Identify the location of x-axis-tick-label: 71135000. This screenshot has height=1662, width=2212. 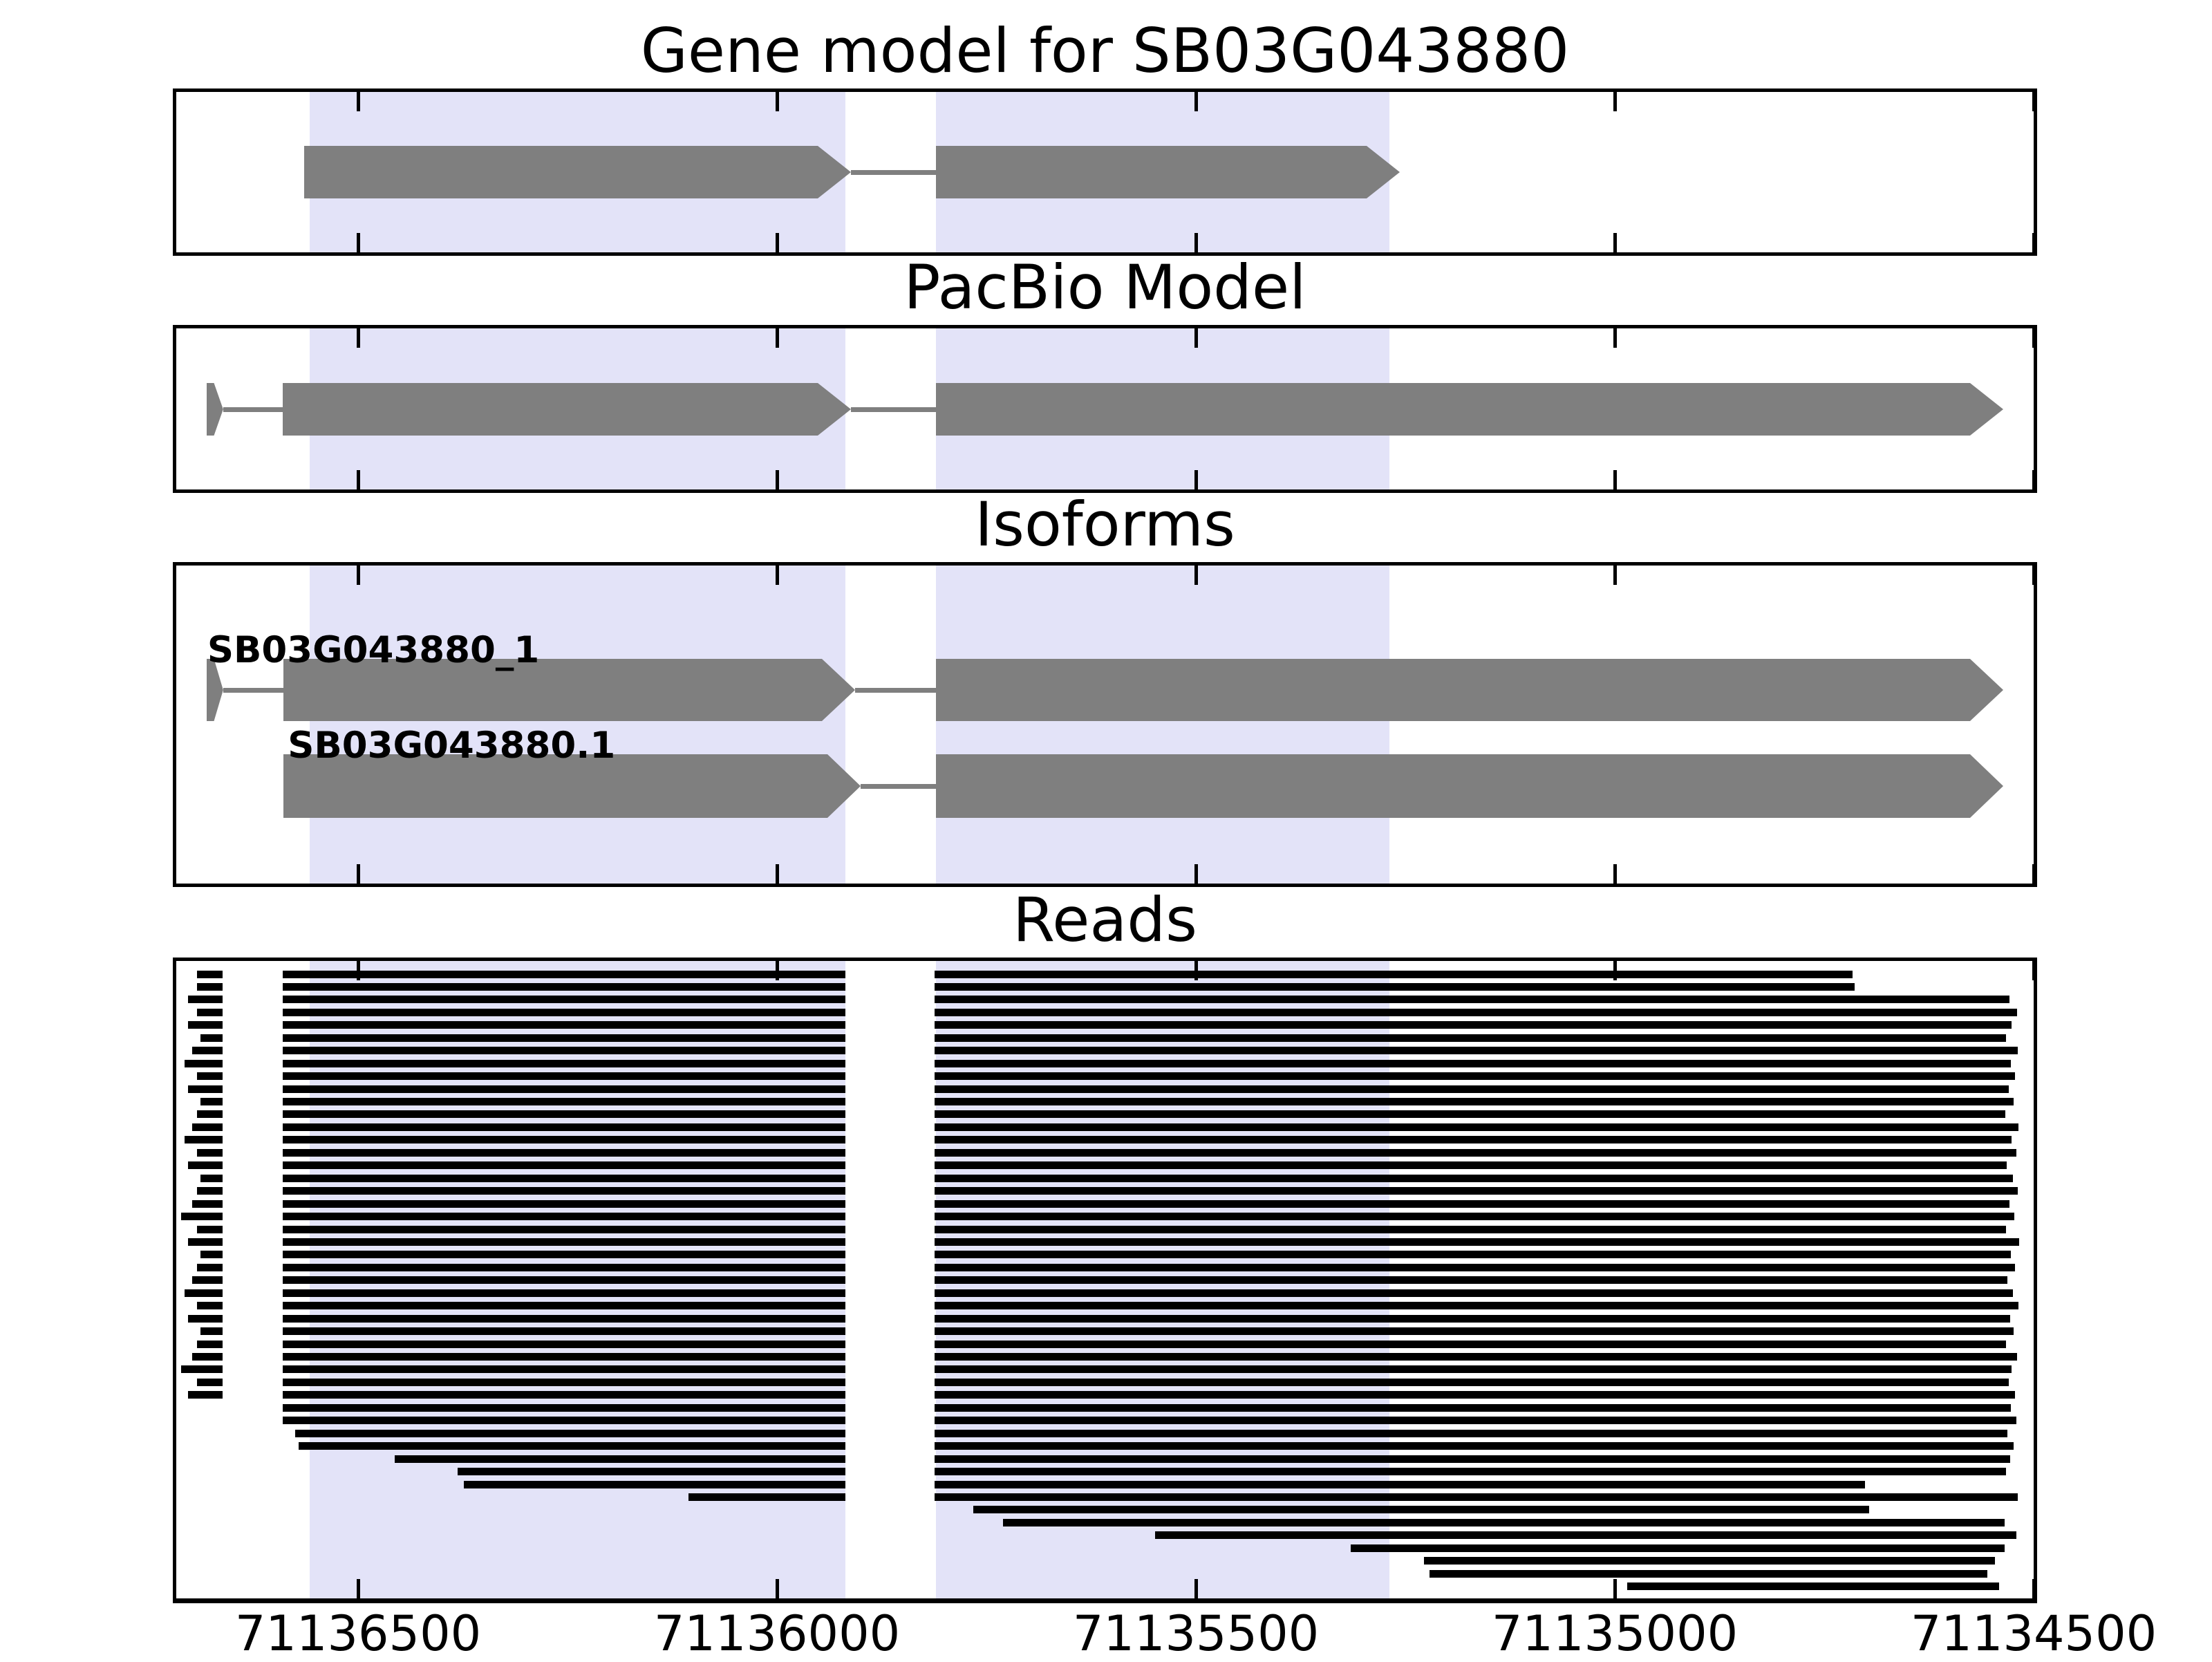
(1614, 1634).